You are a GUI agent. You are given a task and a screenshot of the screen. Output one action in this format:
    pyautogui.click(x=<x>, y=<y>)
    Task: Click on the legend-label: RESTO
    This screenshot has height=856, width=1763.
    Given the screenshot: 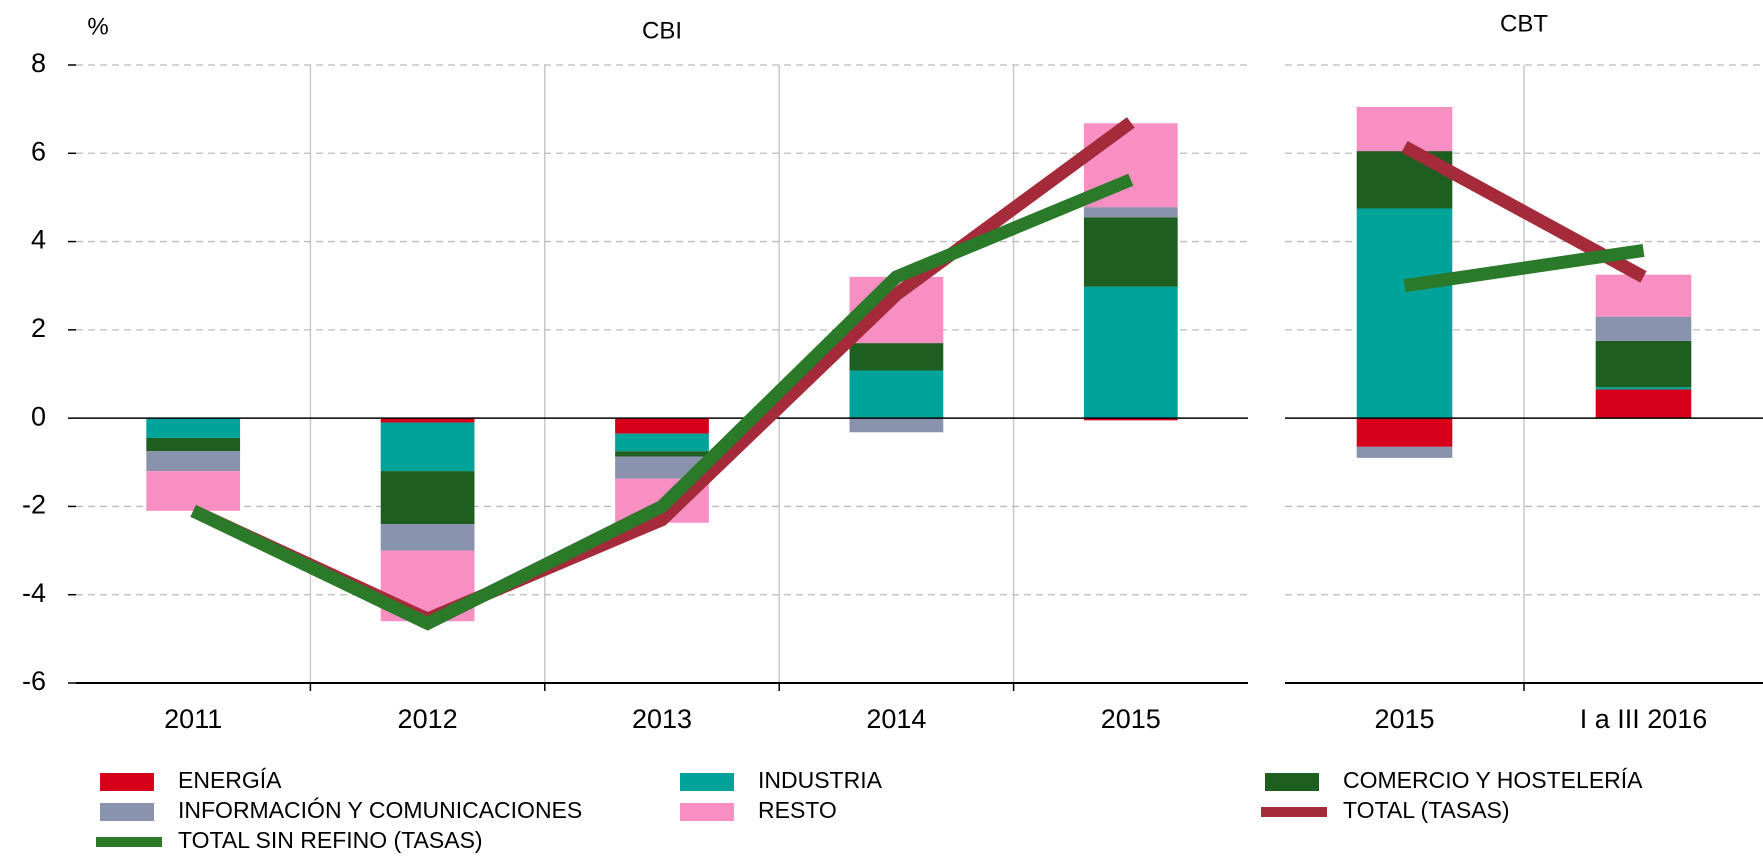 What is the action you would take?
    pyautogui.click(x=797, y=810)
    